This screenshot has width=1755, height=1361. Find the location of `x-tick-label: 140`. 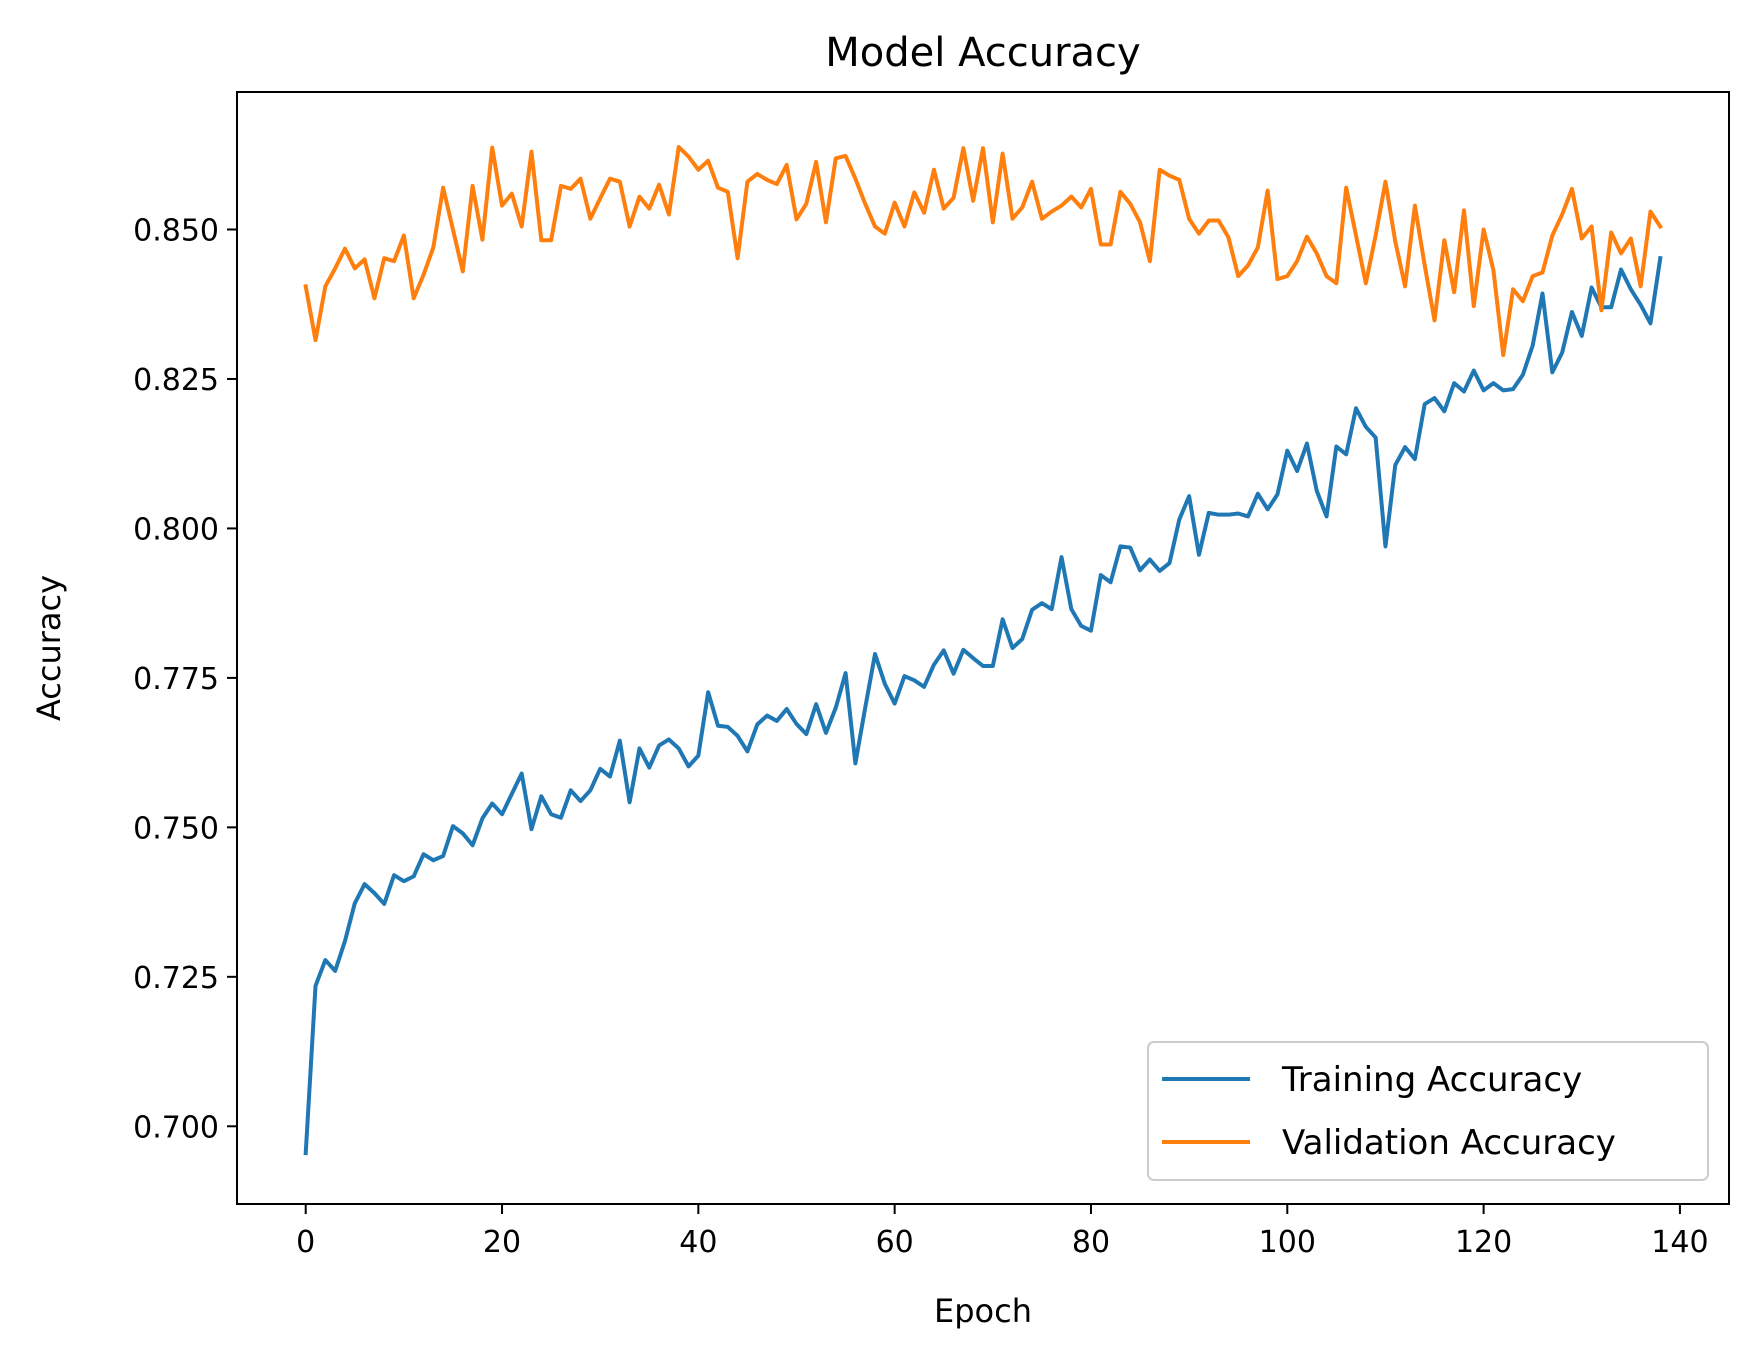

x-tick-label: 140 is located at coordinates (1679, 1242).